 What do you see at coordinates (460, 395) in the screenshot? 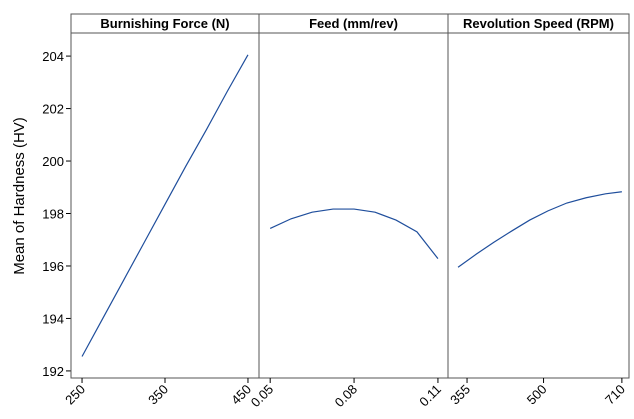
I see `x-tick-label: 355` at bounding box center [460, 395].